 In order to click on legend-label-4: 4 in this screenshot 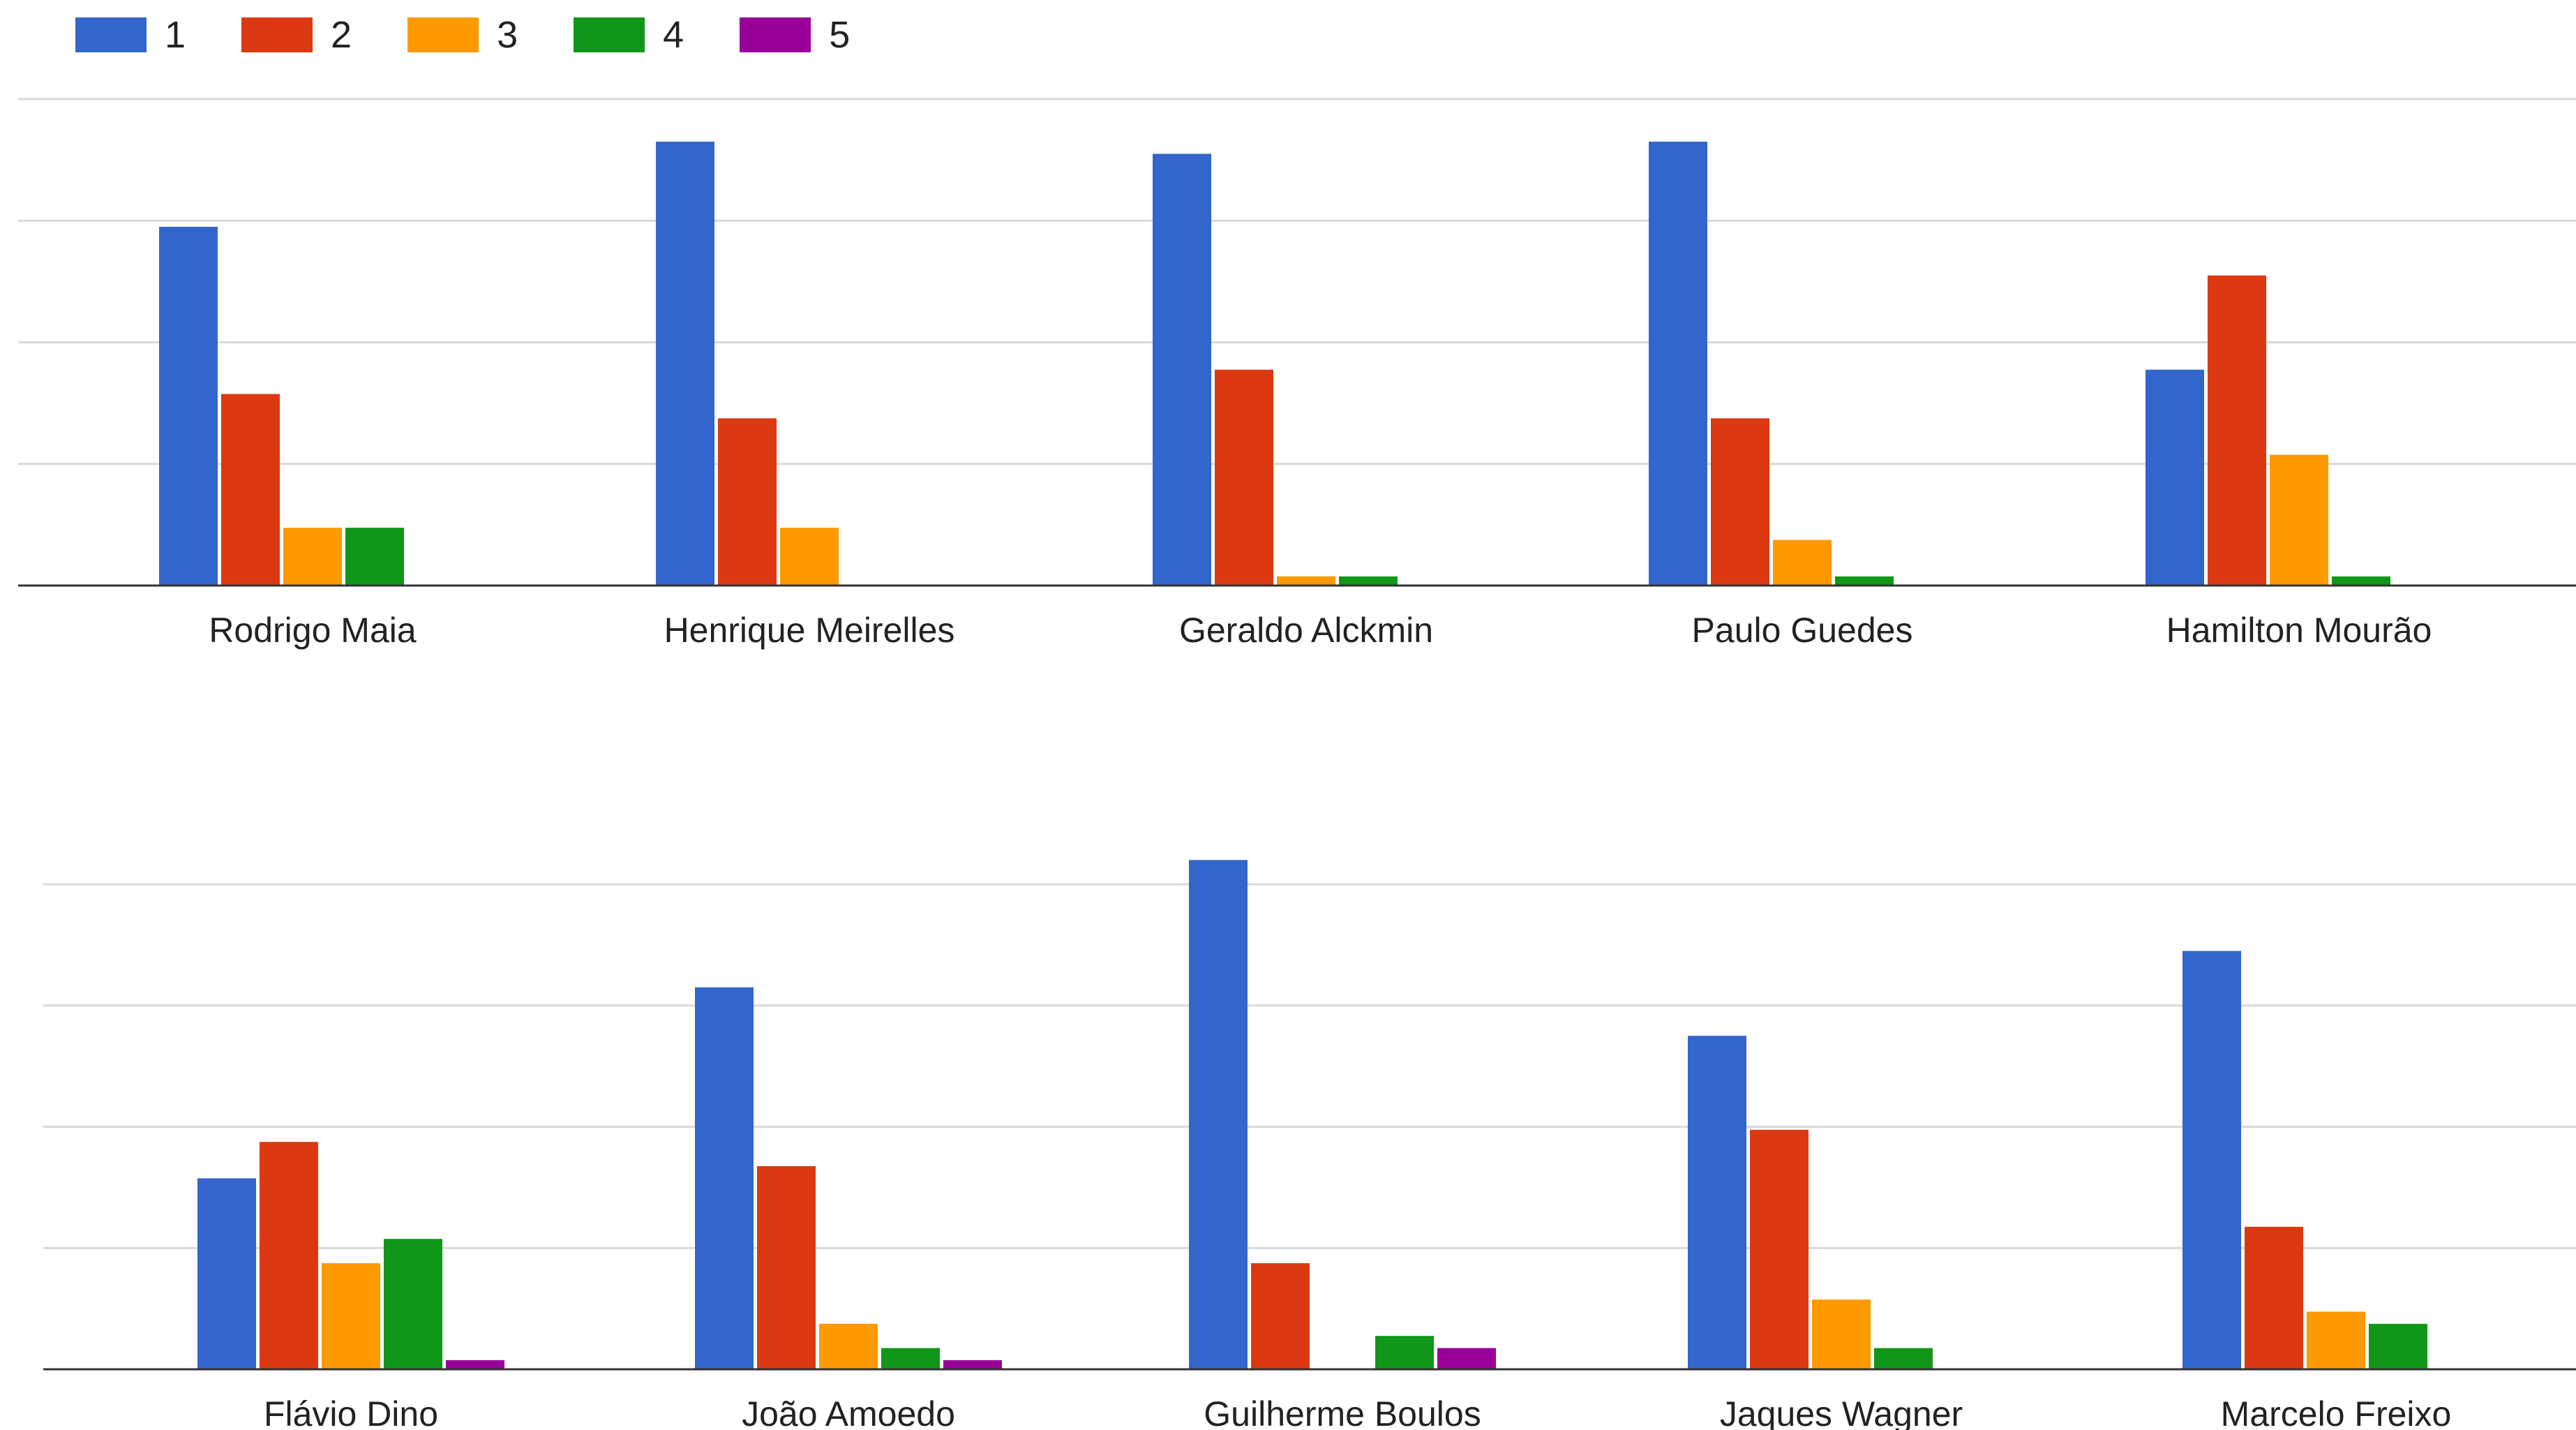, I will do `click(673, 35)`.